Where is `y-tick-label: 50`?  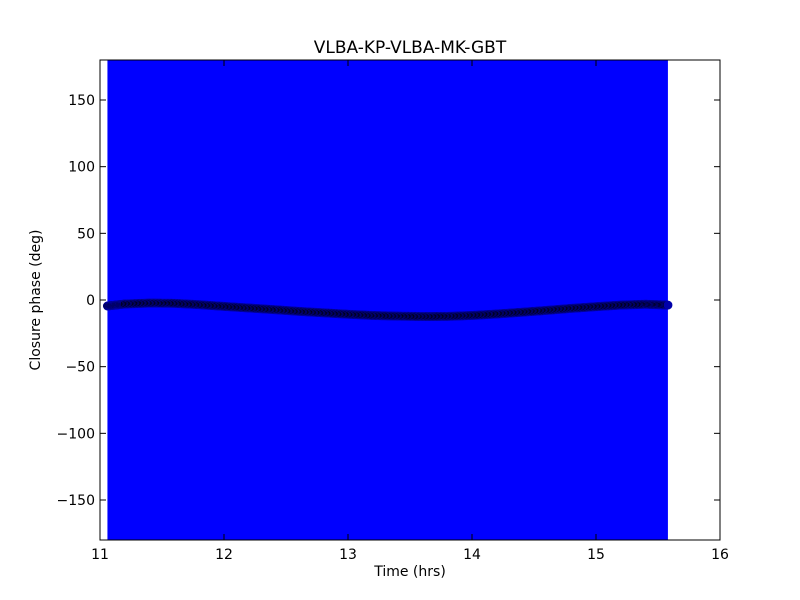 y-tick-label: 50 is located at coordinates (86, 234).